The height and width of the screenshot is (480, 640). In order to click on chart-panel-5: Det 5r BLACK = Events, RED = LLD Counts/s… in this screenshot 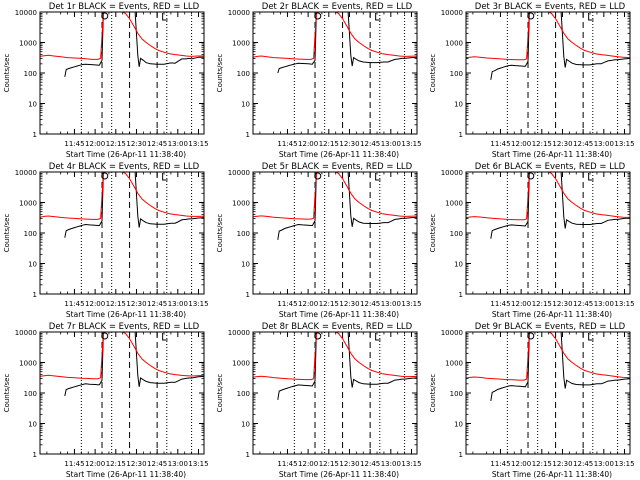, I will do `click(319, 240)`.